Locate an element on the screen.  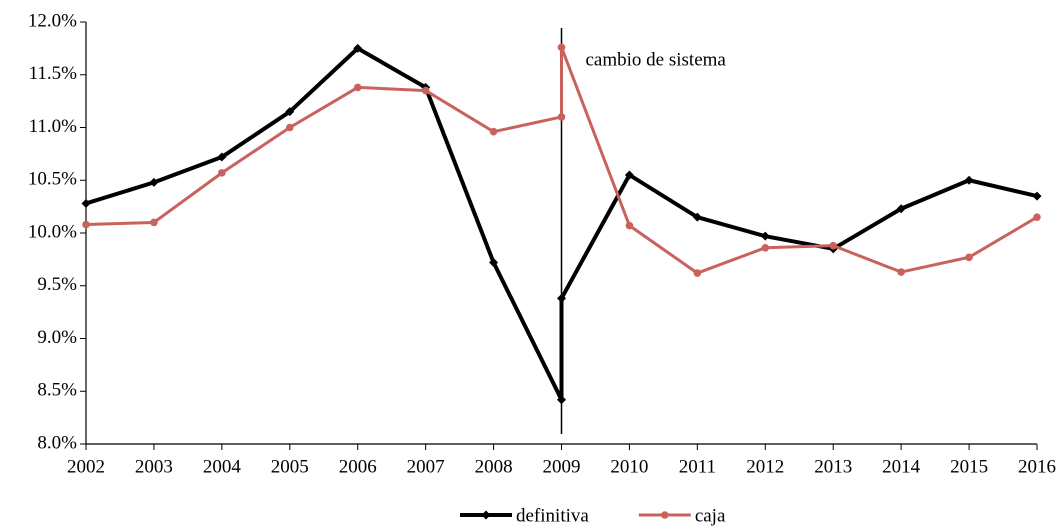
x-tick-label: 2003 is located at coordinates (154, 466).